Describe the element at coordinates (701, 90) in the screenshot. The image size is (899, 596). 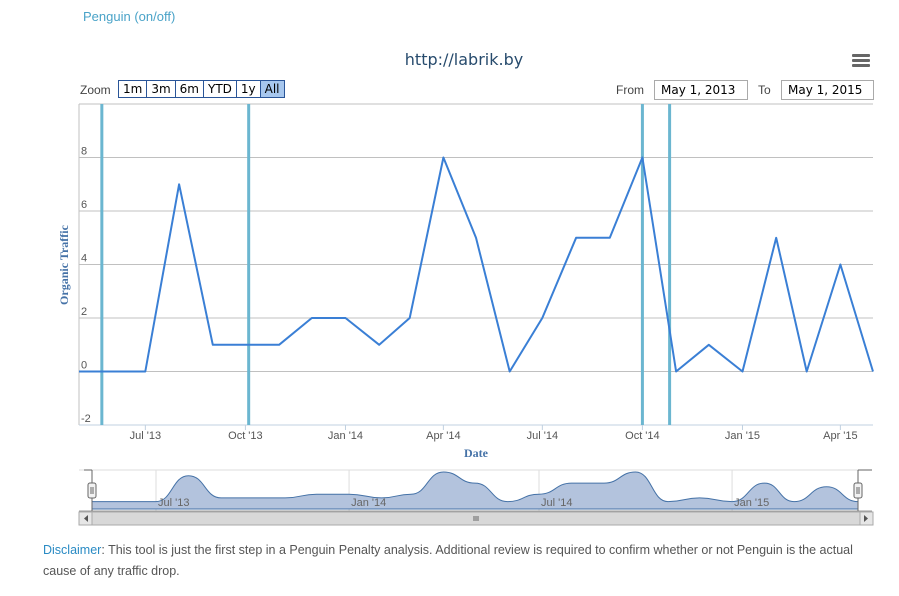
I see `from-date-input: May 1, 2013` at that location.